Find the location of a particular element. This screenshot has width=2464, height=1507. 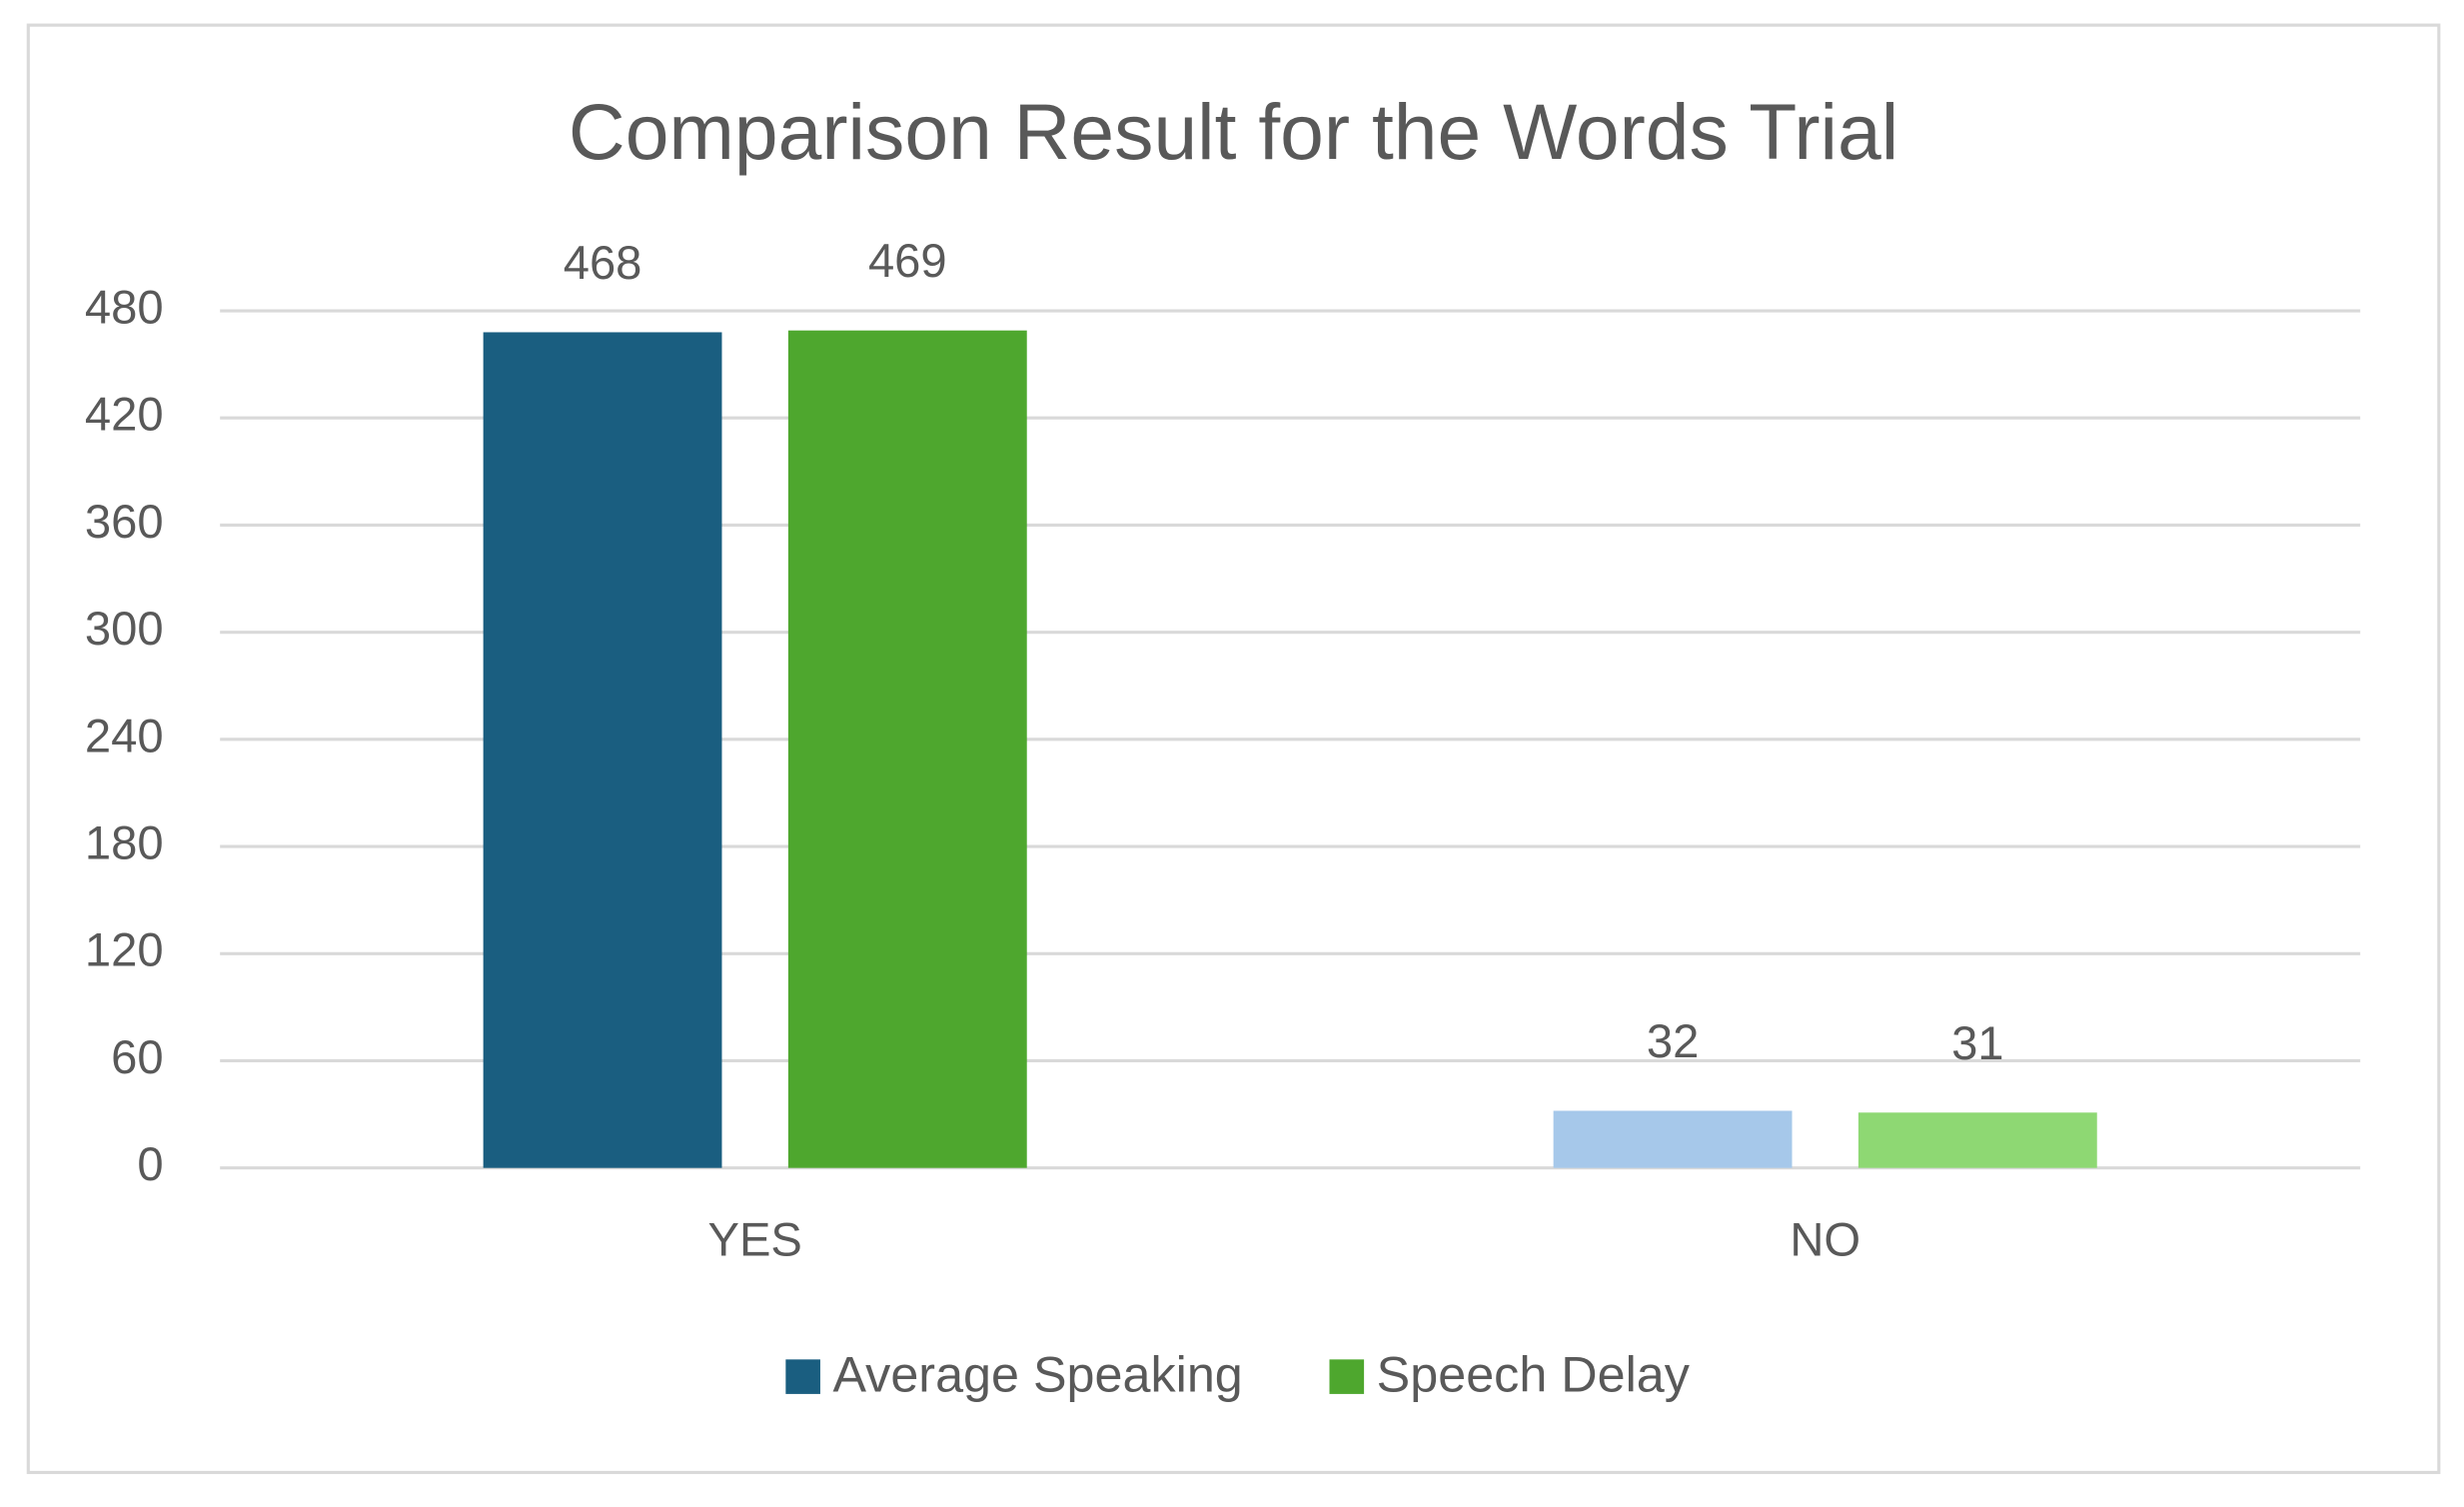

y-tick-label: 420 is located at coordinates (124, 415).